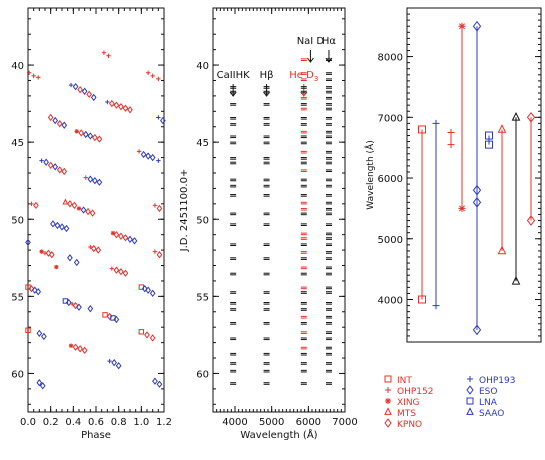 Image resolution: width=545 pixels, height=460 pixels. Describe the element at coordinates (390, 179) in the screenshot. I see `y-tick-label: 6000` at that location.